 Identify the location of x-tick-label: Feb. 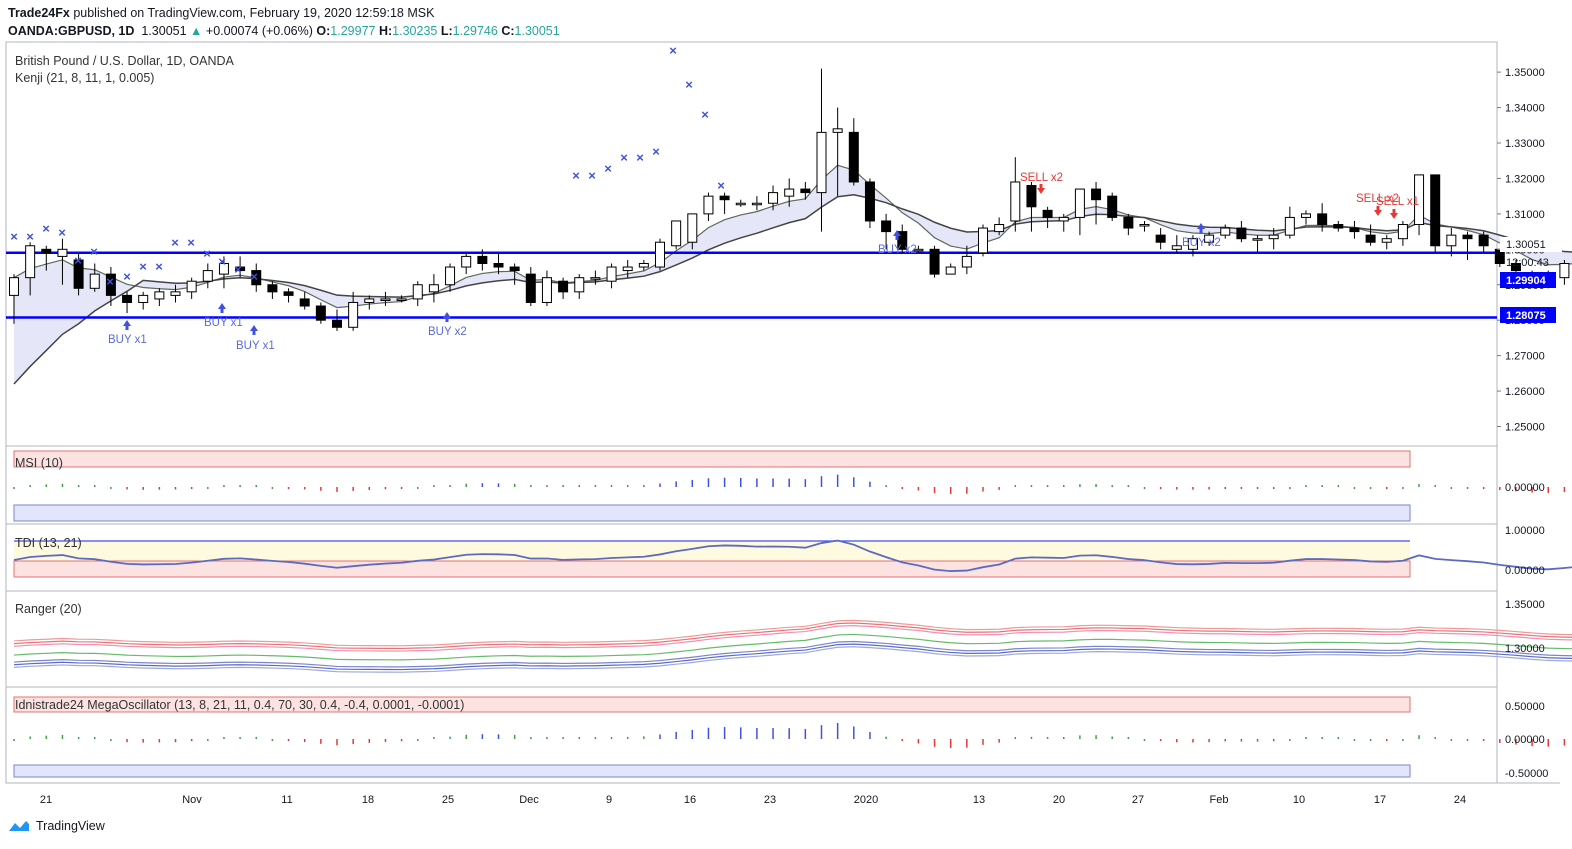
(1219, 800).